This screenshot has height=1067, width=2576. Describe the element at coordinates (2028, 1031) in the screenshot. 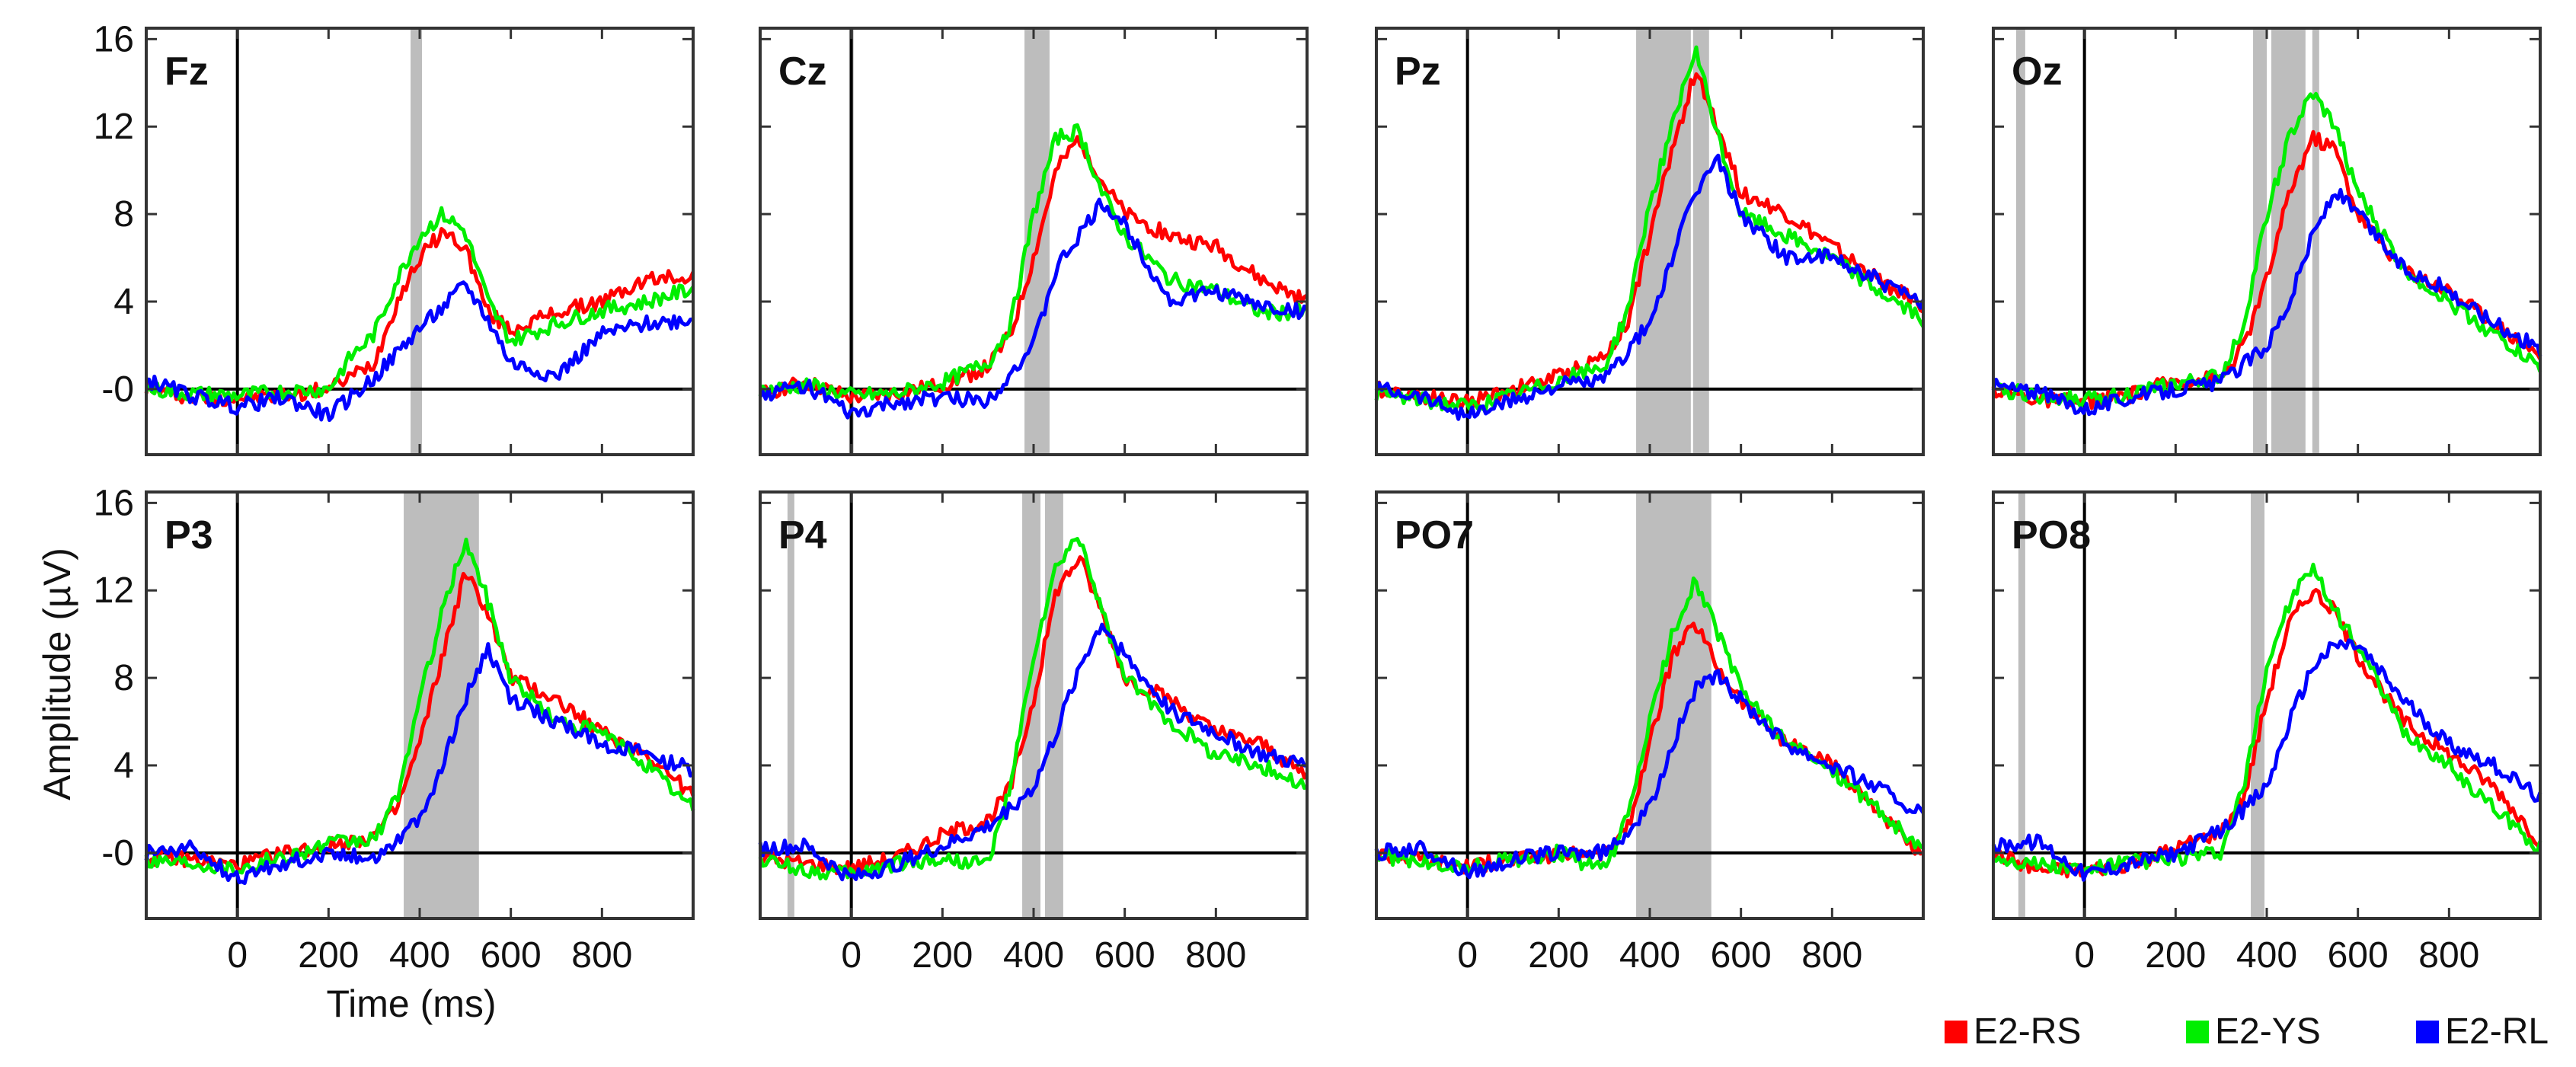

I see `legend-label: E2-RS` at that location.